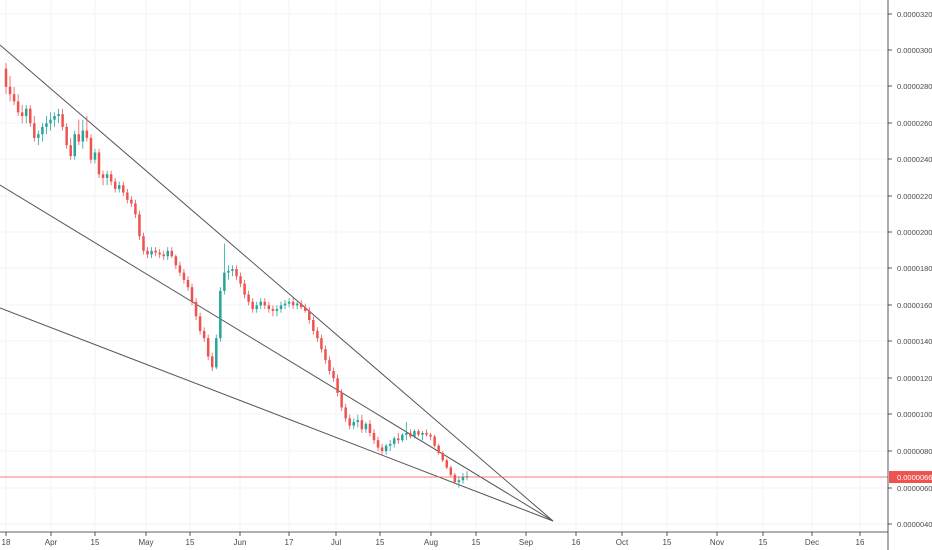  I want to click on x-tick-label: Dec, so click(812, 542).